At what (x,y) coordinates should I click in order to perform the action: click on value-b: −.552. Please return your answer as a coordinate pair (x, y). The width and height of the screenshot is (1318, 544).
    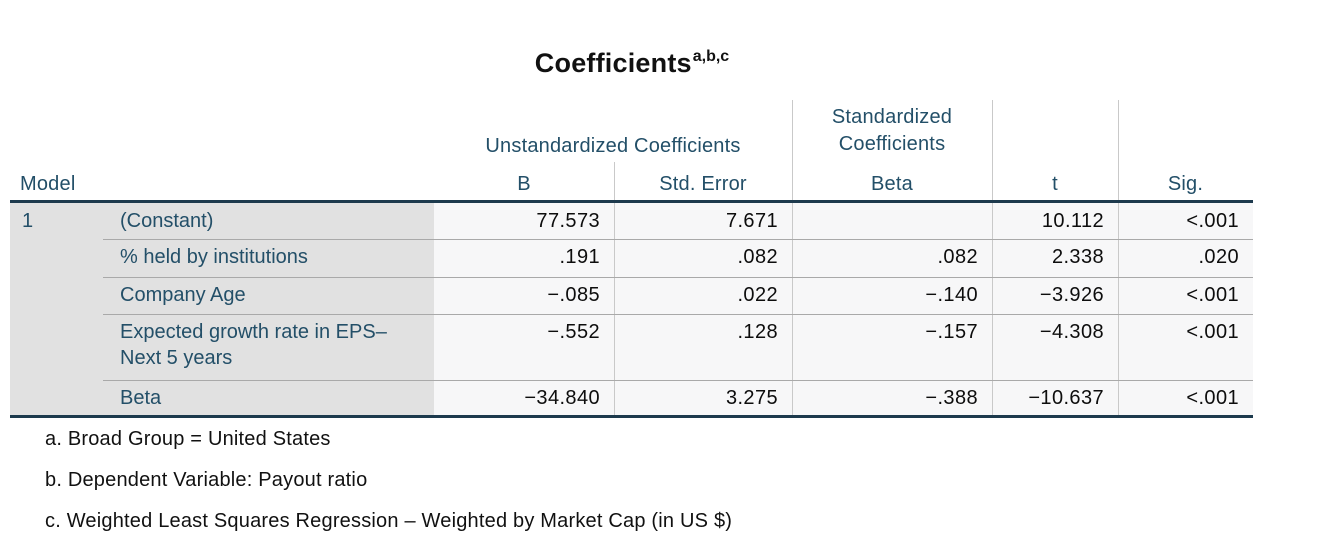
    Looking at the image, I should click on (573, 332).